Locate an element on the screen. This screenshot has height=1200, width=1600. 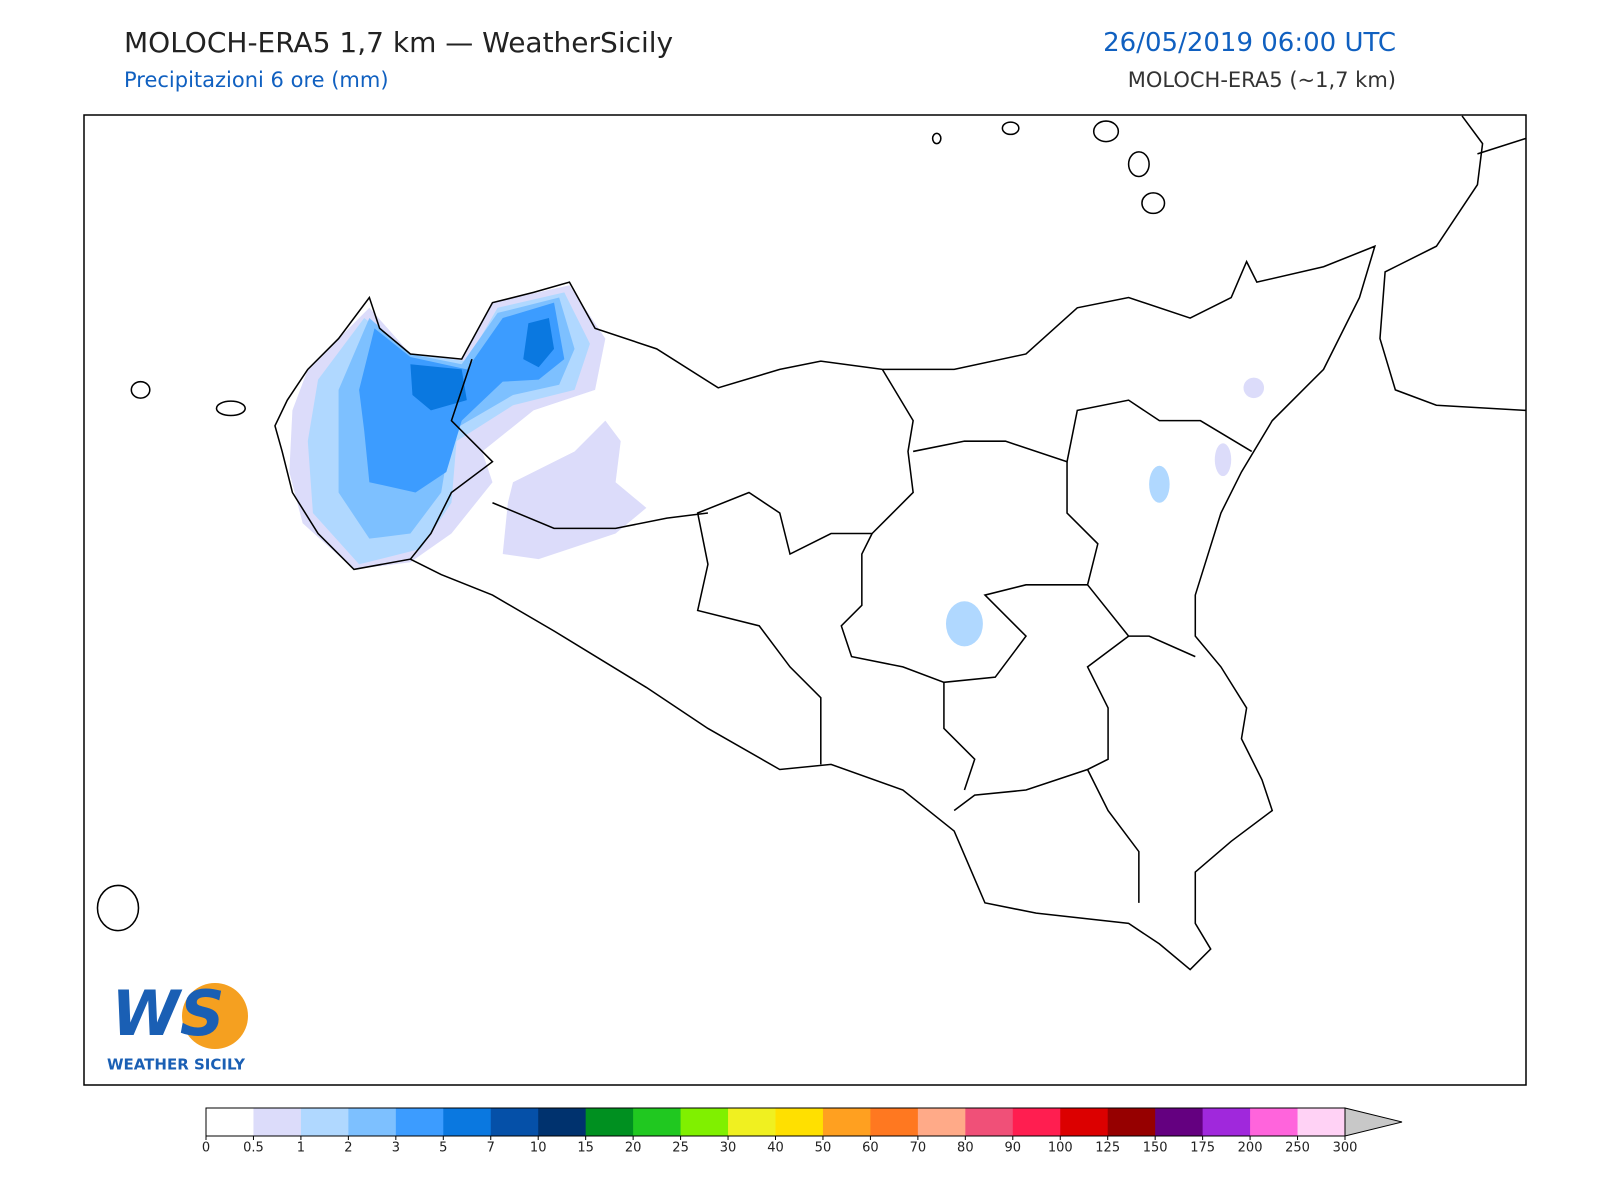
colorbar-tick-label: 100 is located at coordinates (1060, 1148).